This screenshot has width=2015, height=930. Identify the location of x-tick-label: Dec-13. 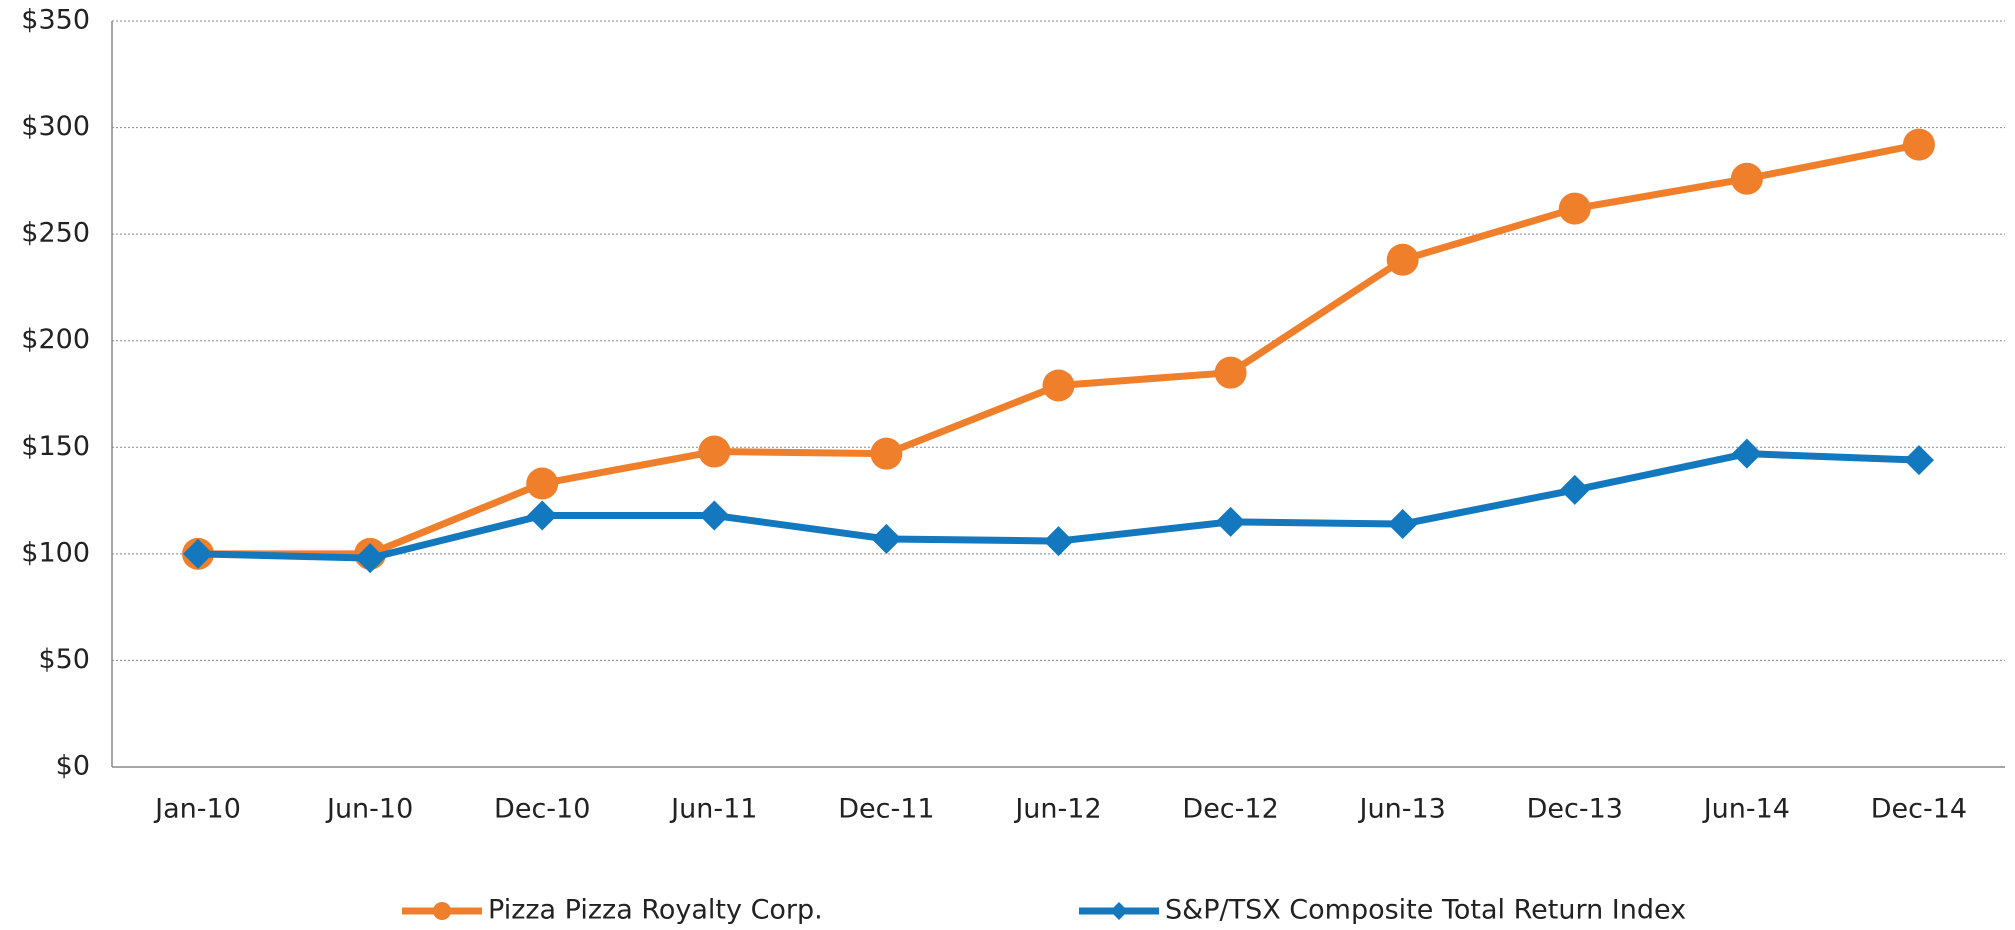
(1575, 809).